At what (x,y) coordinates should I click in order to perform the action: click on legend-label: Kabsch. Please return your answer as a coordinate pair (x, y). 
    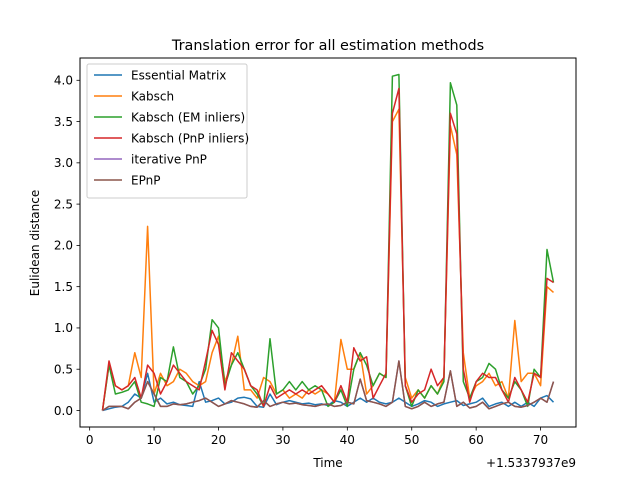
    Looking at the image, I should click on (152, 96).